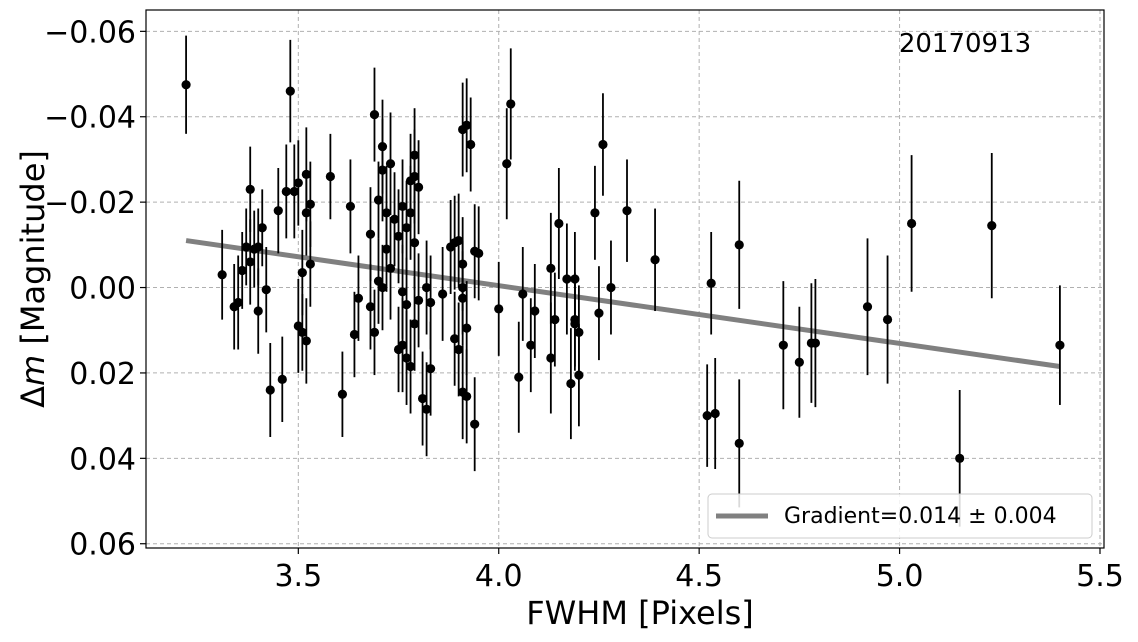 The image size is (1138, 642). Describe the element at coordinates (640, 613) in the screenshot. I see `x-axis-label: FWHM [Pixels]` at that location.